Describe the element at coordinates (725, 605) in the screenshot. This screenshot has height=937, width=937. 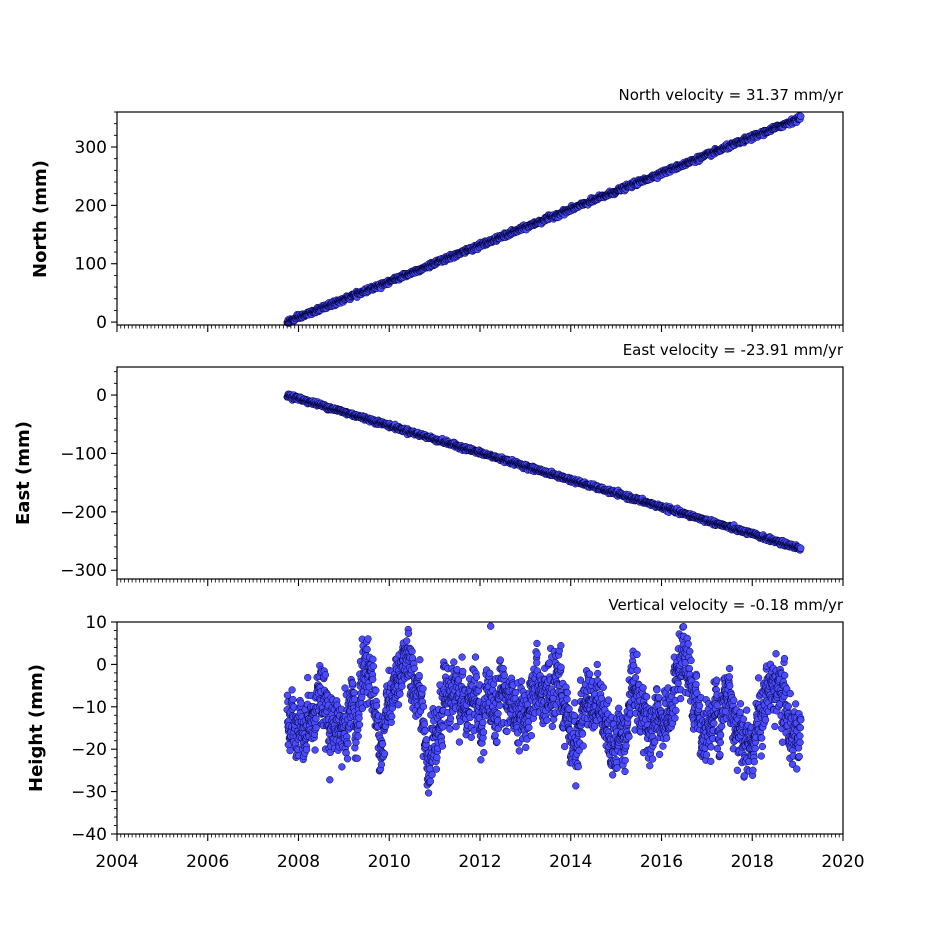
I see `vertical-velocity-title: Vertical velocity = -0.18 mm/yr` at that location.